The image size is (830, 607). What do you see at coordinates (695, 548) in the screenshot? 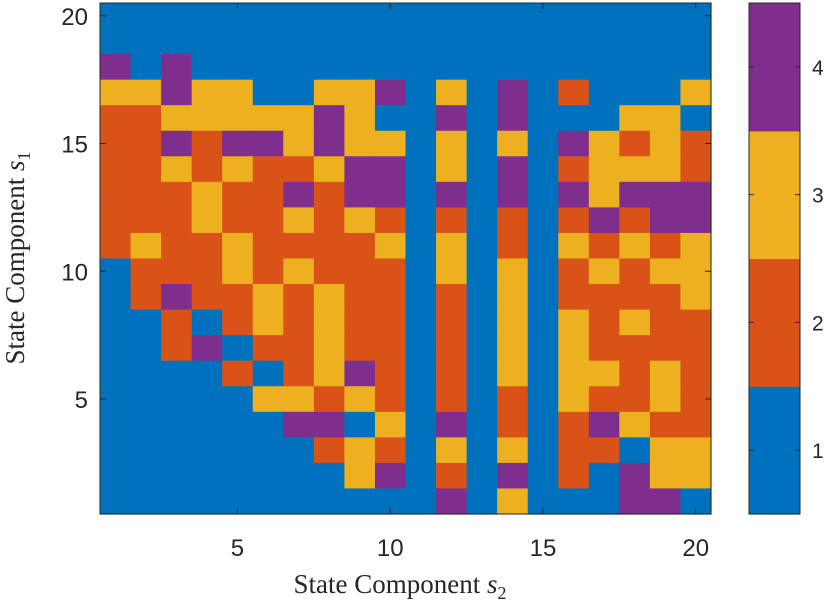
I see `x-tick-label: 20` at bounding box center [695, 548].